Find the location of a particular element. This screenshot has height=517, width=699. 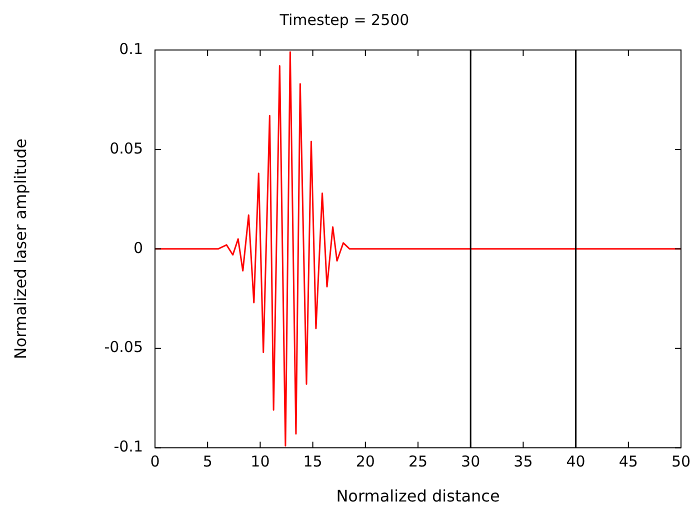

x-tick-label: 20 is located at coordinates (365, 461).